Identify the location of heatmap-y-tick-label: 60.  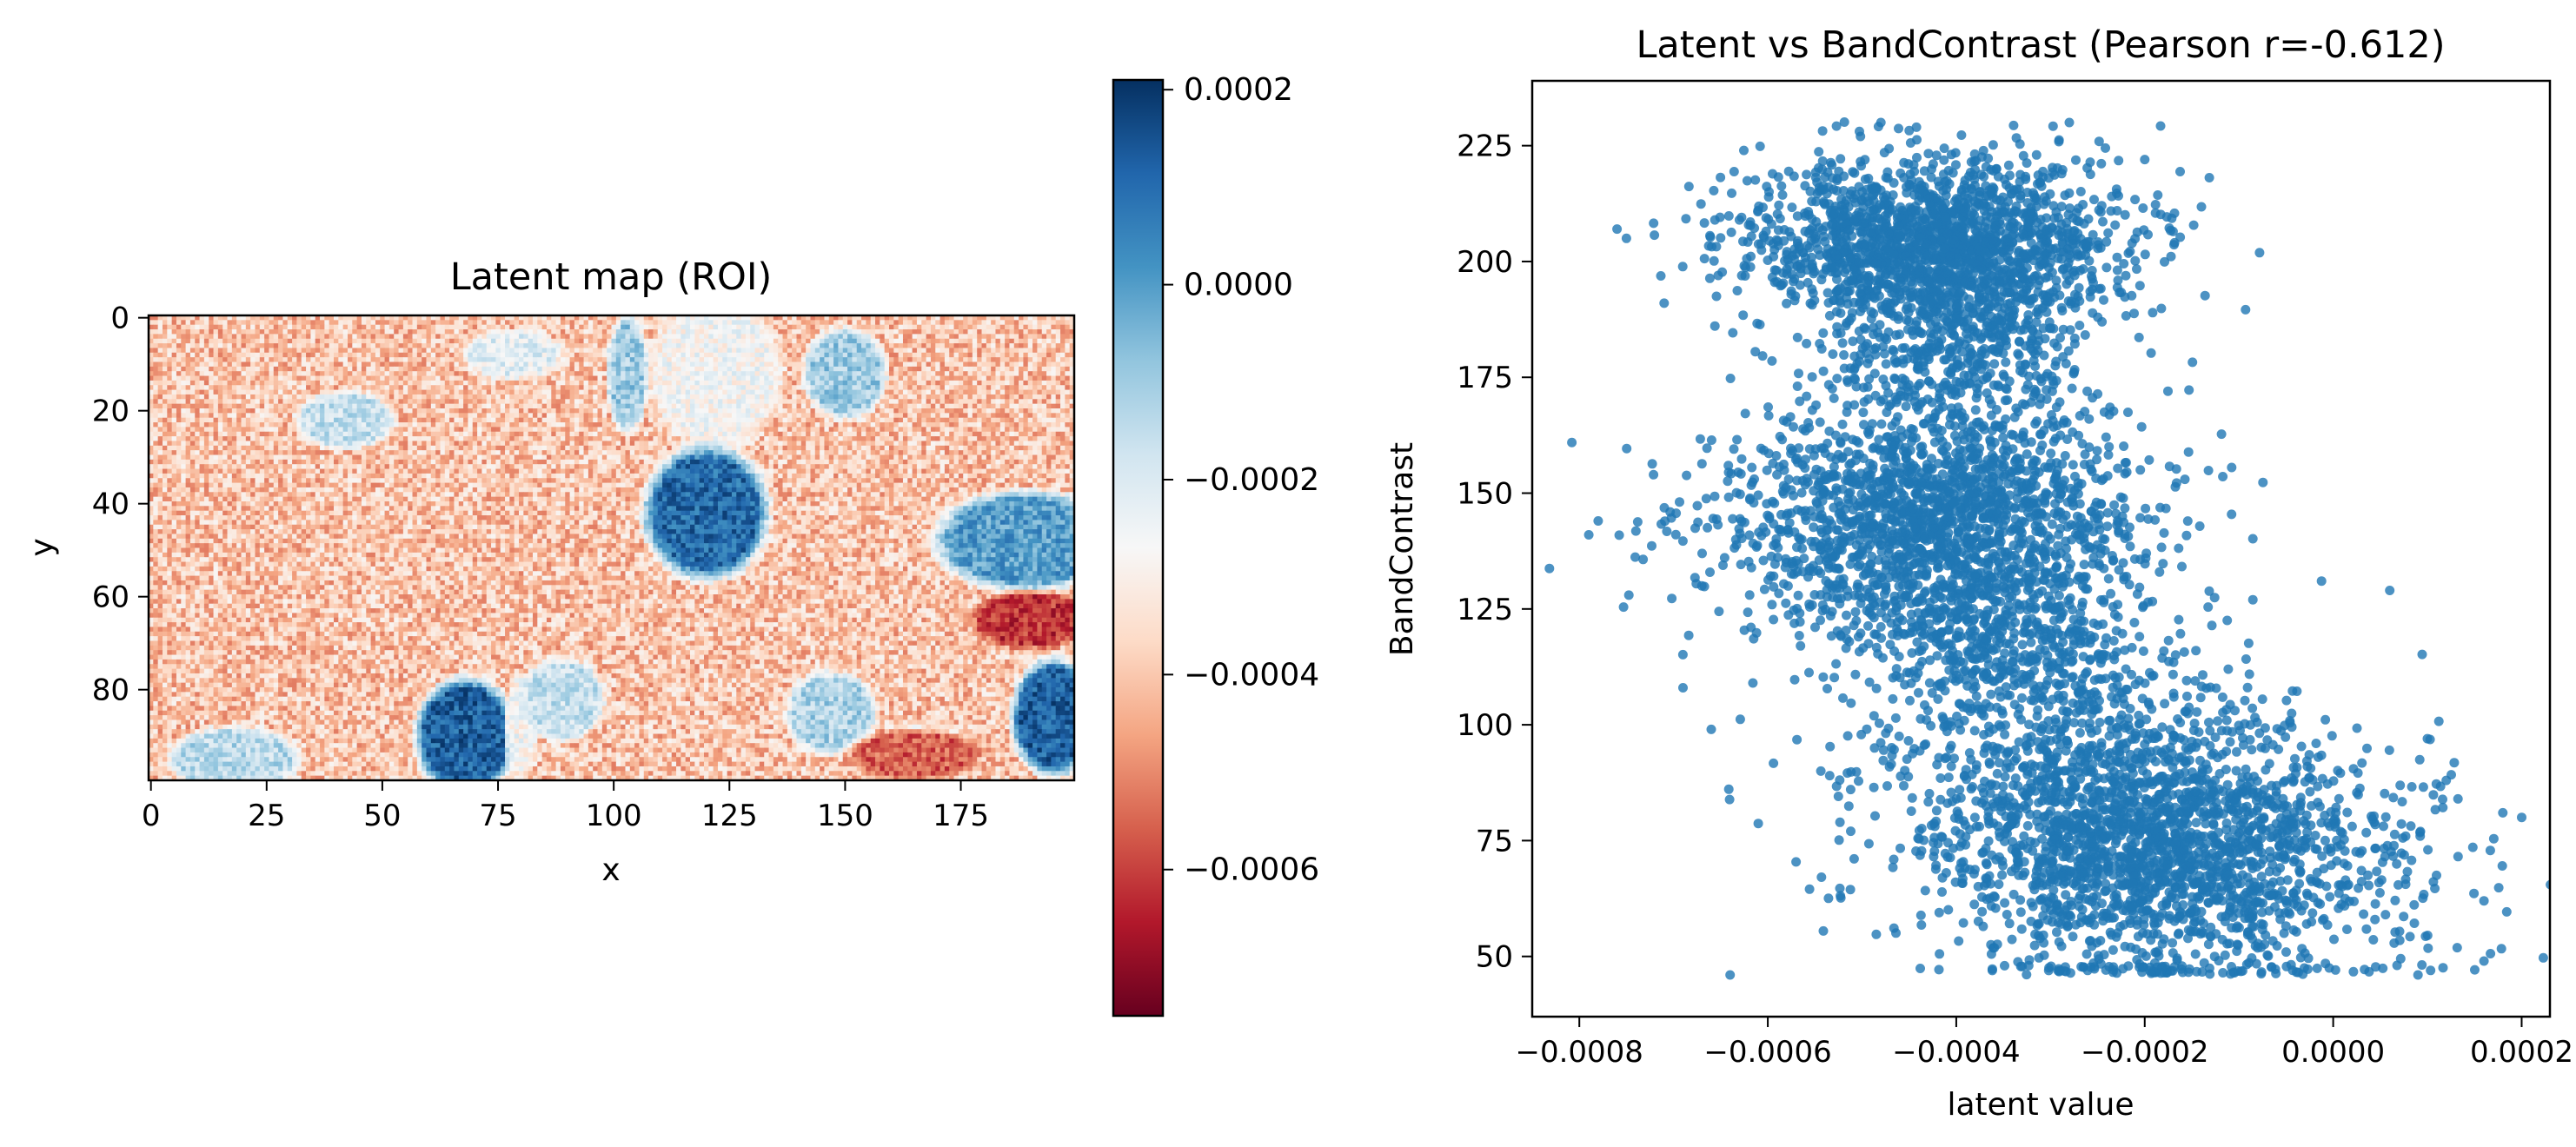
(110, 597).